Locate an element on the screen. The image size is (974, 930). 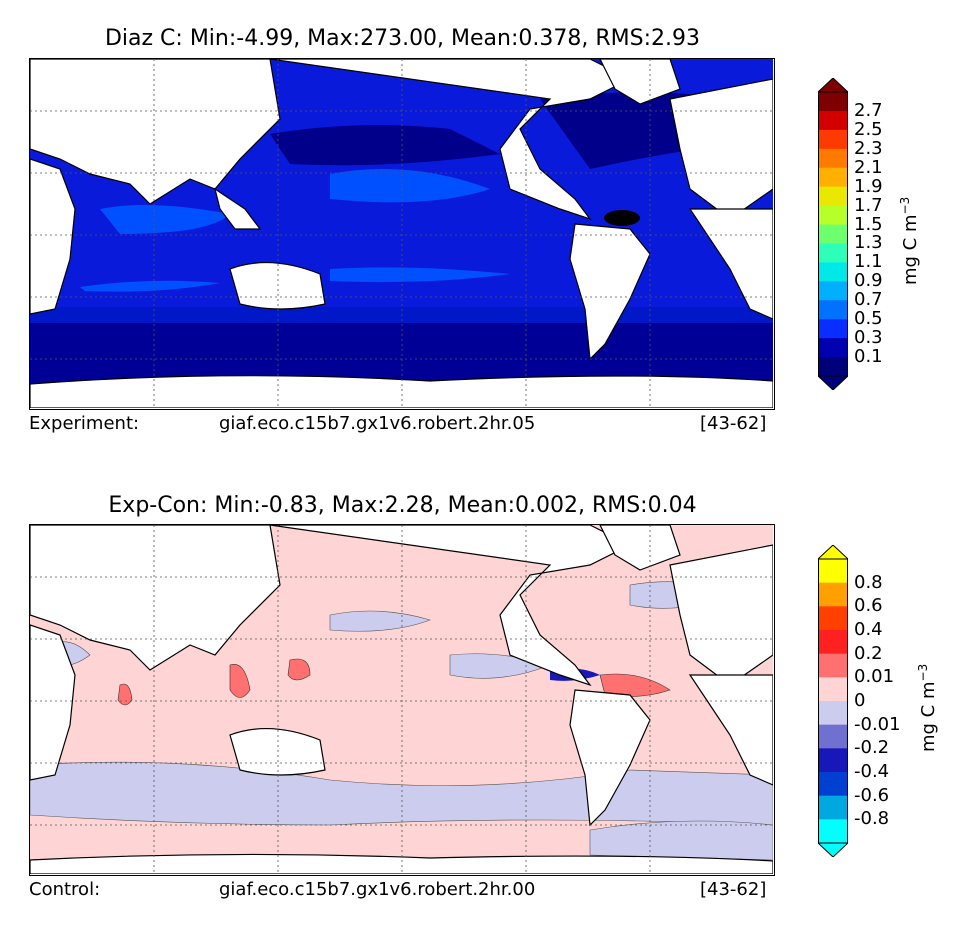
top-footer-run: giaf.eco.c15b7.gx1v6.robert.2hr.05 is located at coordinates (377, 423).